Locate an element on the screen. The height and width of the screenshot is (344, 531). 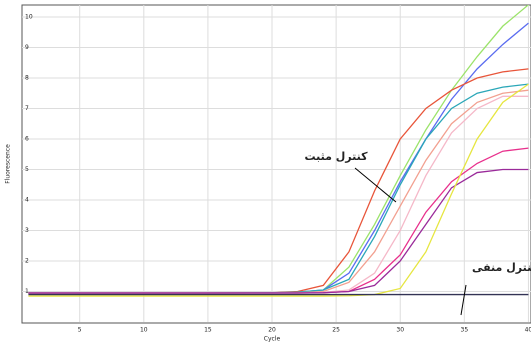
y-tick-label: 5 is located at coordinates (27, 169).